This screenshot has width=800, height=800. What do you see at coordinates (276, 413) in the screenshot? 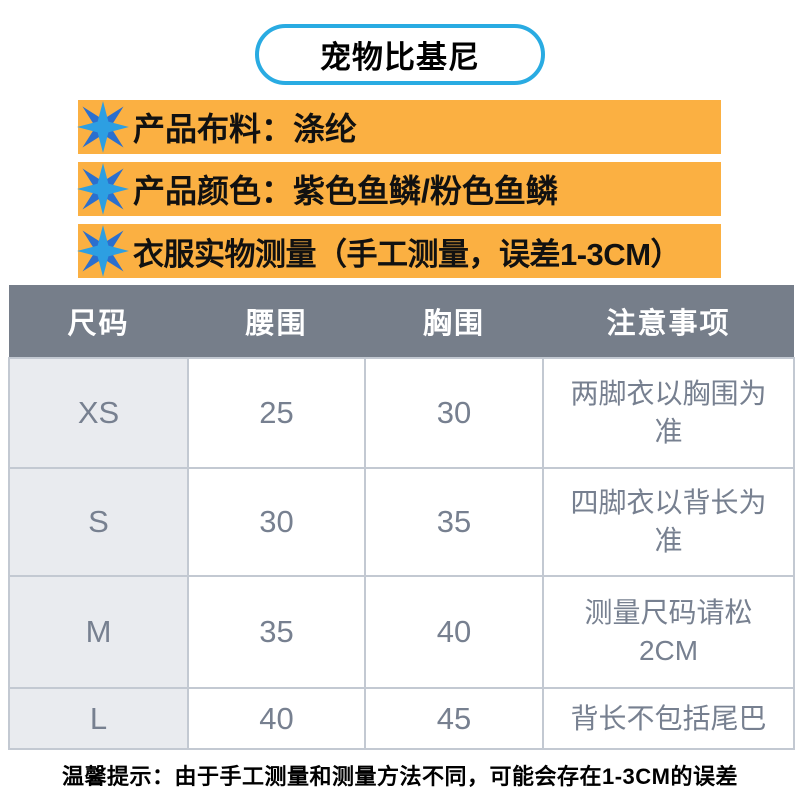
I see `waist-cell: 25` at bounding box center [276, 413].